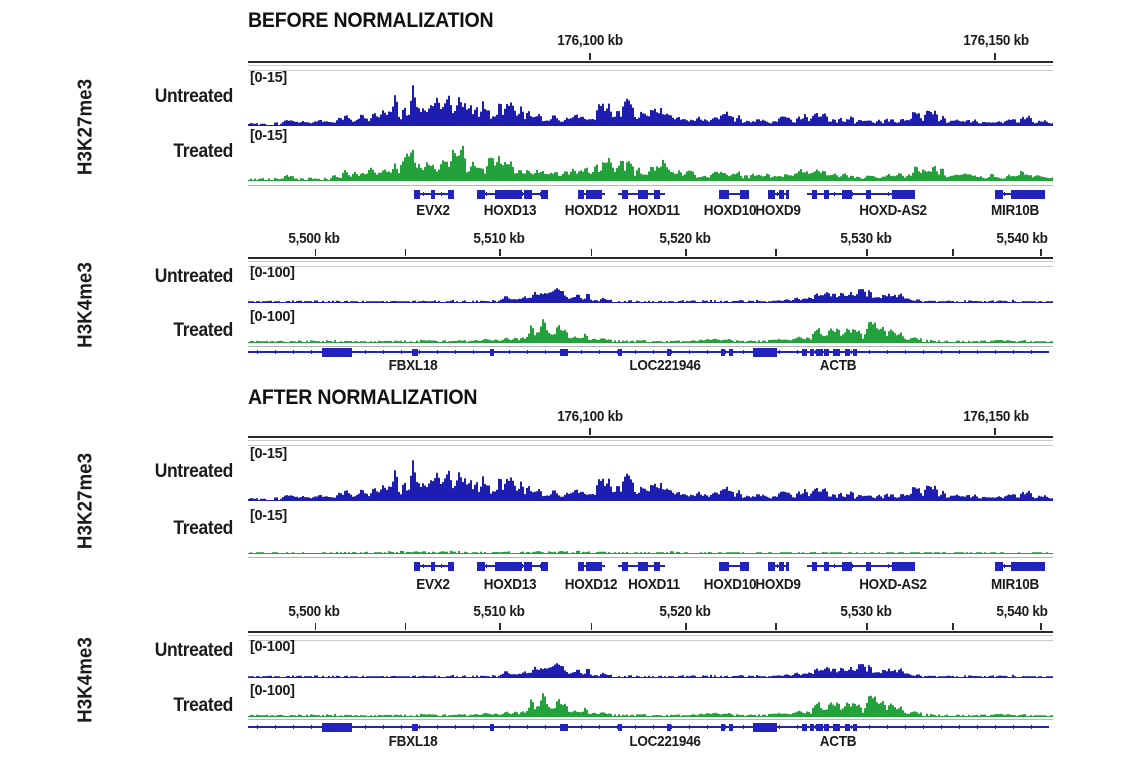 Image resolution: width=1141 pixels, height=768 pixels. Describe the element at coordinates (648, 352) in the screenshot. I see `gene-line-before-h3k4me3` at that location.